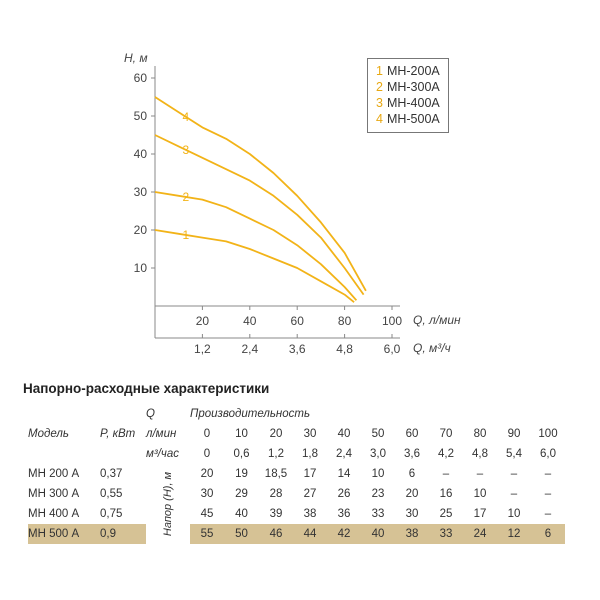  What do you see at coordinates (310, 534) in the screenshot?
I see `head-value-cell: 44` at bounding box center [310, 534].